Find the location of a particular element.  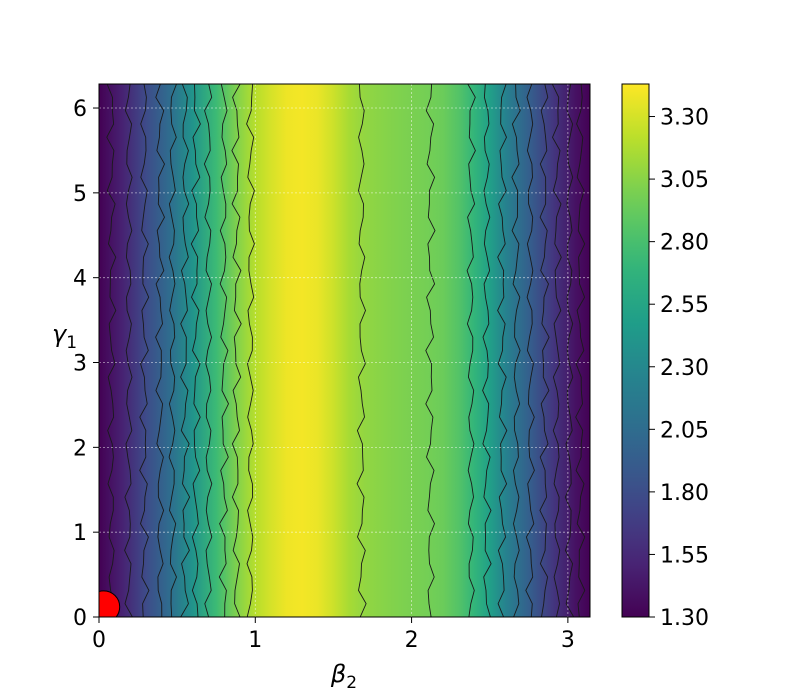

colorbar-tick-label: 2.80 is located at coordinates (684, 243).